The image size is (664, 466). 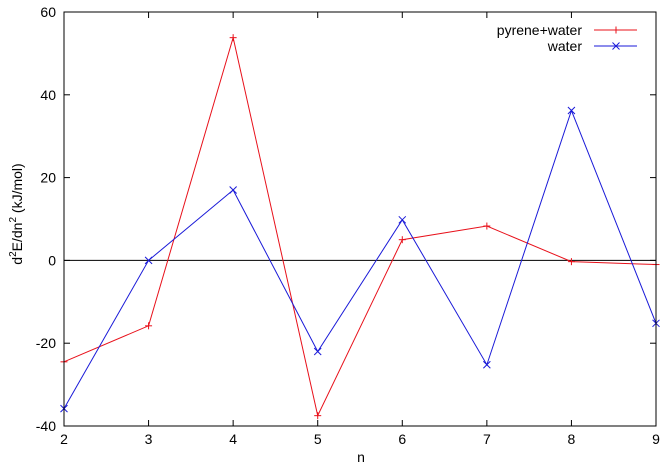 I want to click on y-tick-label: -40, so click(x=46, y=426).